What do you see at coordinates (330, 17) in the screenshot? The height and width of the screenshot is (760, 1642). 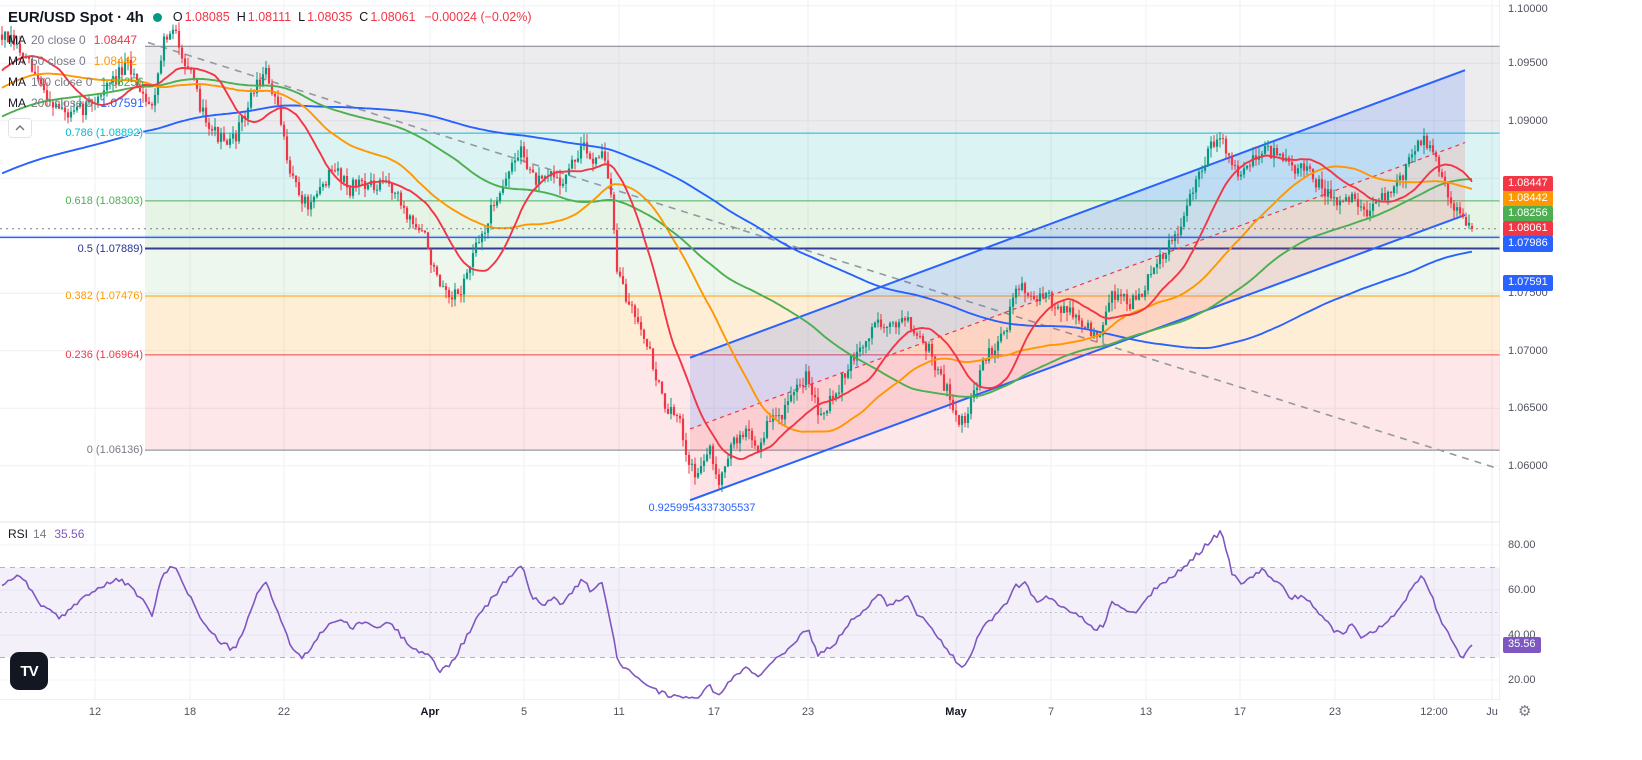 I see `low-value: 1.08035` at bounding box center [330, 17].